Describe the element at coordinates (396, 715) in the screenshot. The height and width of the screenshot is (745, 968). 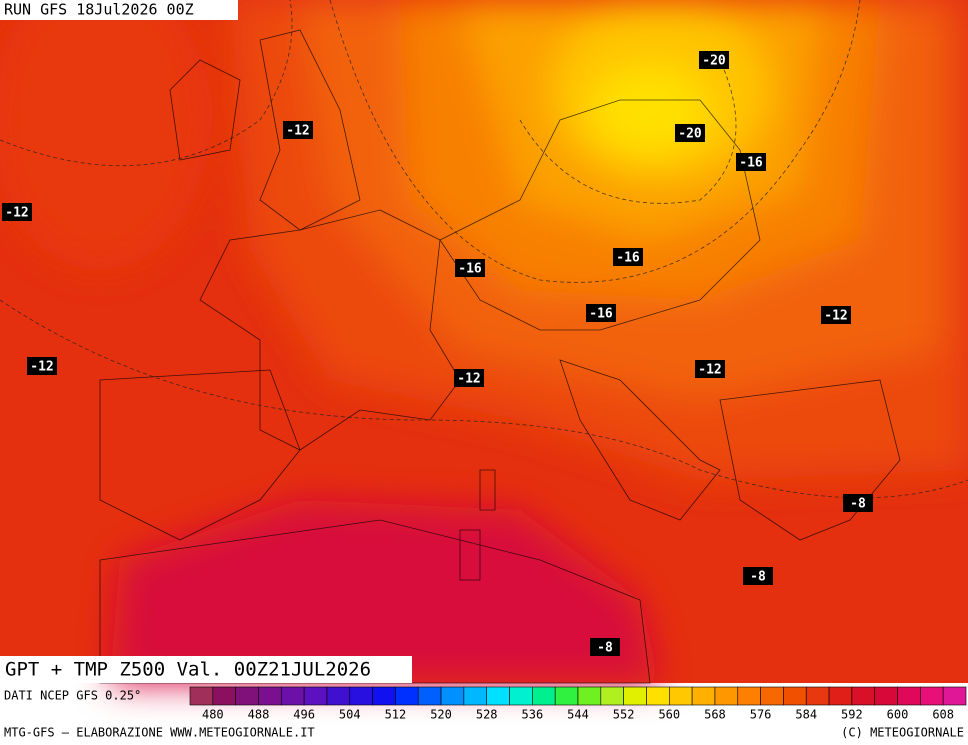
I see `colorbar-label: 512` at that location.